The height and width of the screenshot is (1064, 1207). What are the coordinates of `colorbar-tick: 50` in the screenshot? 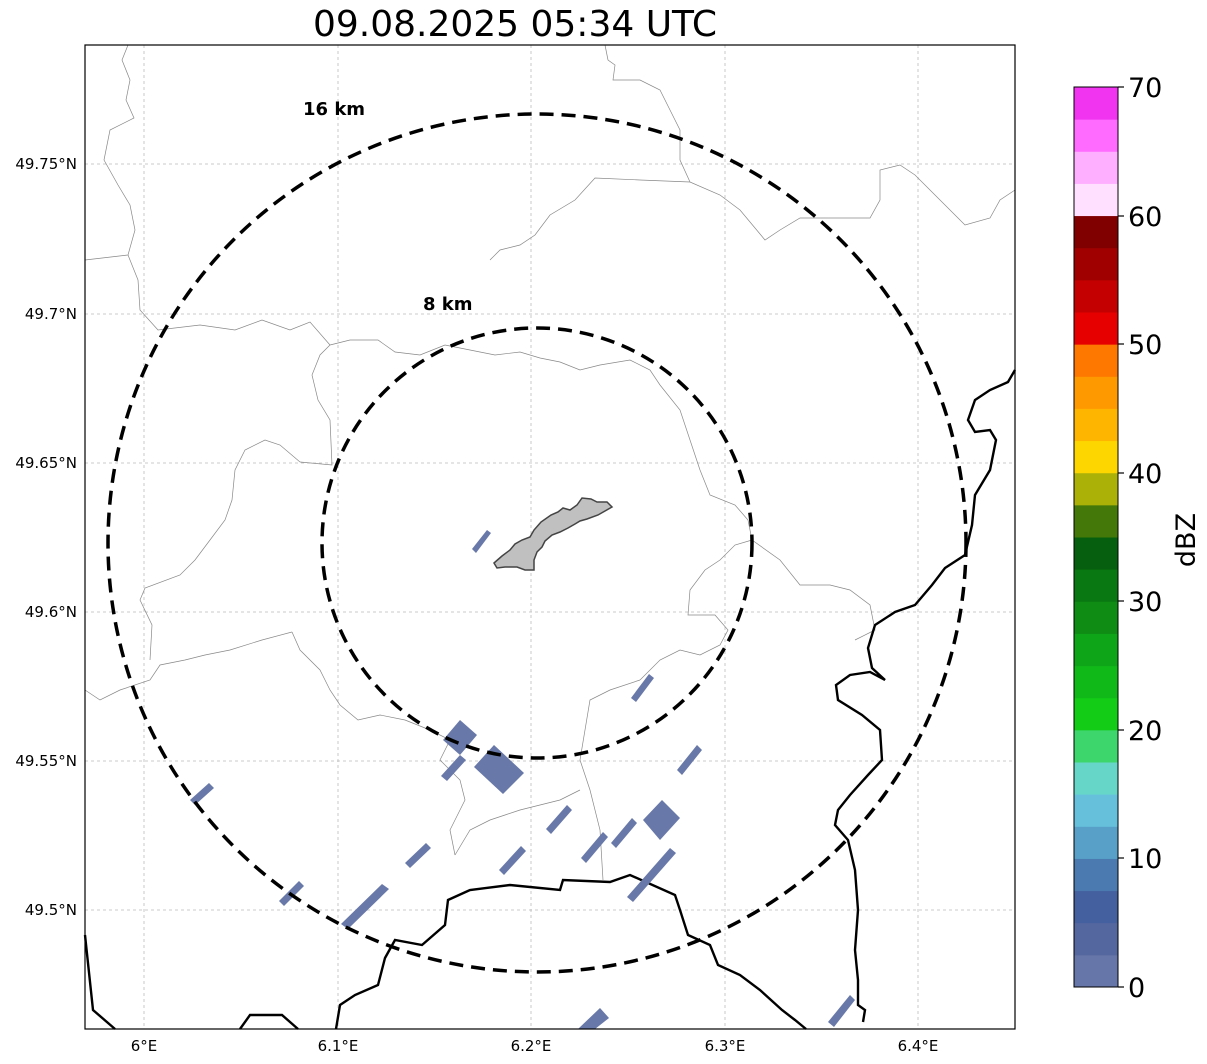 It's located at (1145, 345).